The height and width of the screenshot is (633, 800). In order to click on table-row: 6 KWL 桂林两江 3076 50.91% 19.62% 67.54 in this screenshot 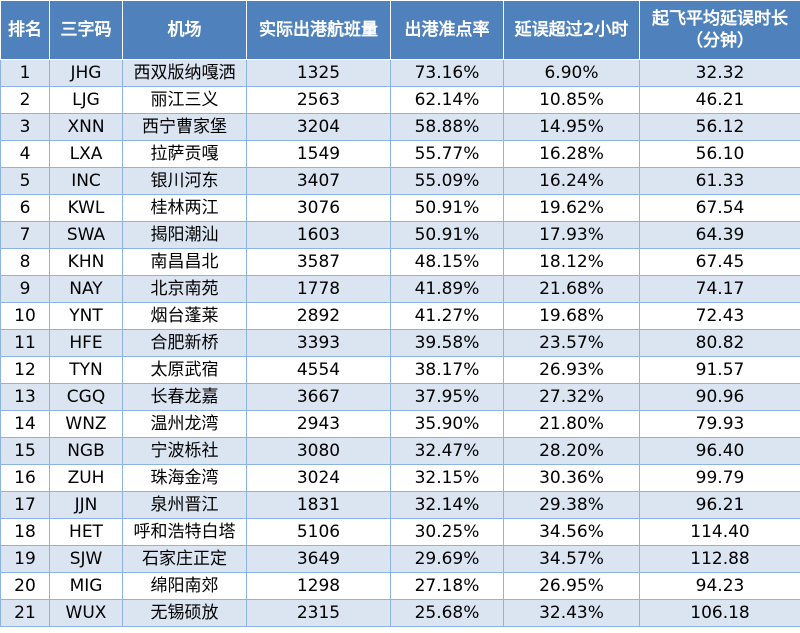, I will do `click(400, 208)`.